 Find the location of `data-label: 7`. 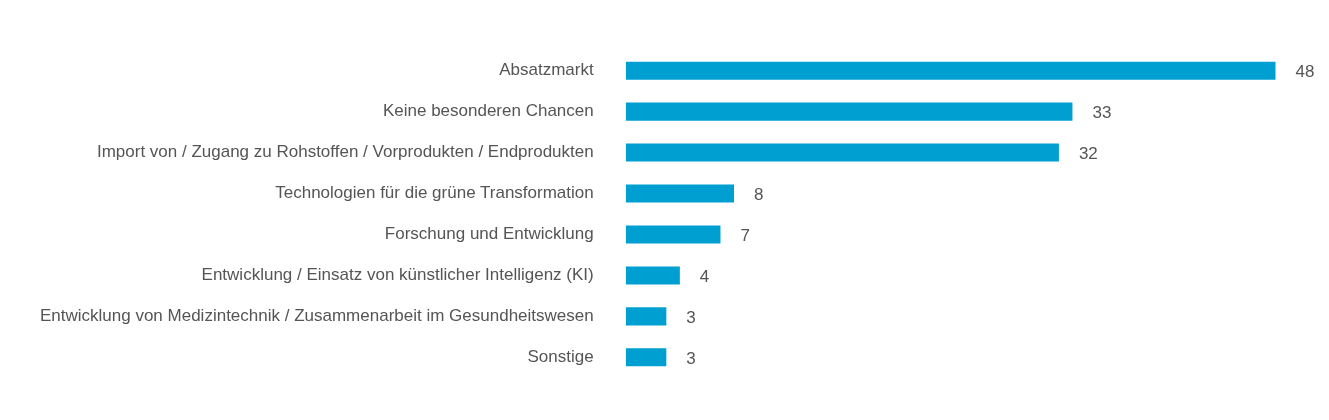

data-label: 7 is located at coordinates (745, 236).